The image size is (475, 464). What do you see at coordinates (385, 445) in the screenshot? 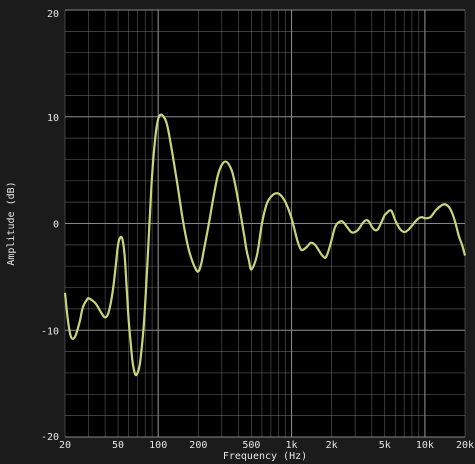
I see `x-tick-label: 5k` at bounding box center [385, 445].